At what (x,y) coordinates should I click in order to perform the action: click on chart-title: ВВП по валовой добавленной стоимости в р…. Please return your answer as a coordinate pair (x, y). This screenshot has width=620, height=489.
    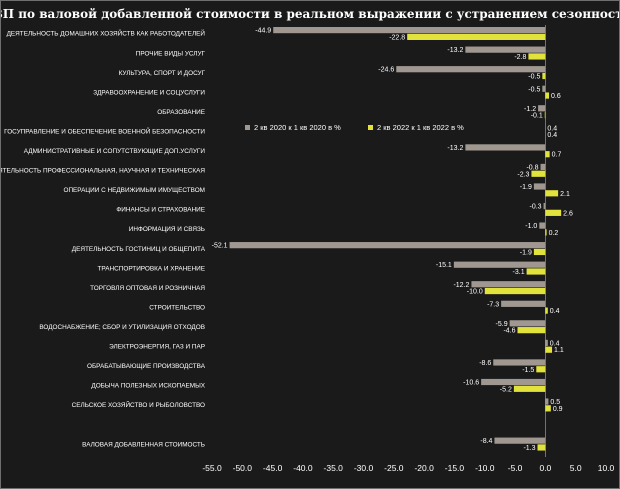
    Looking at the image, I should click on (310, 14).